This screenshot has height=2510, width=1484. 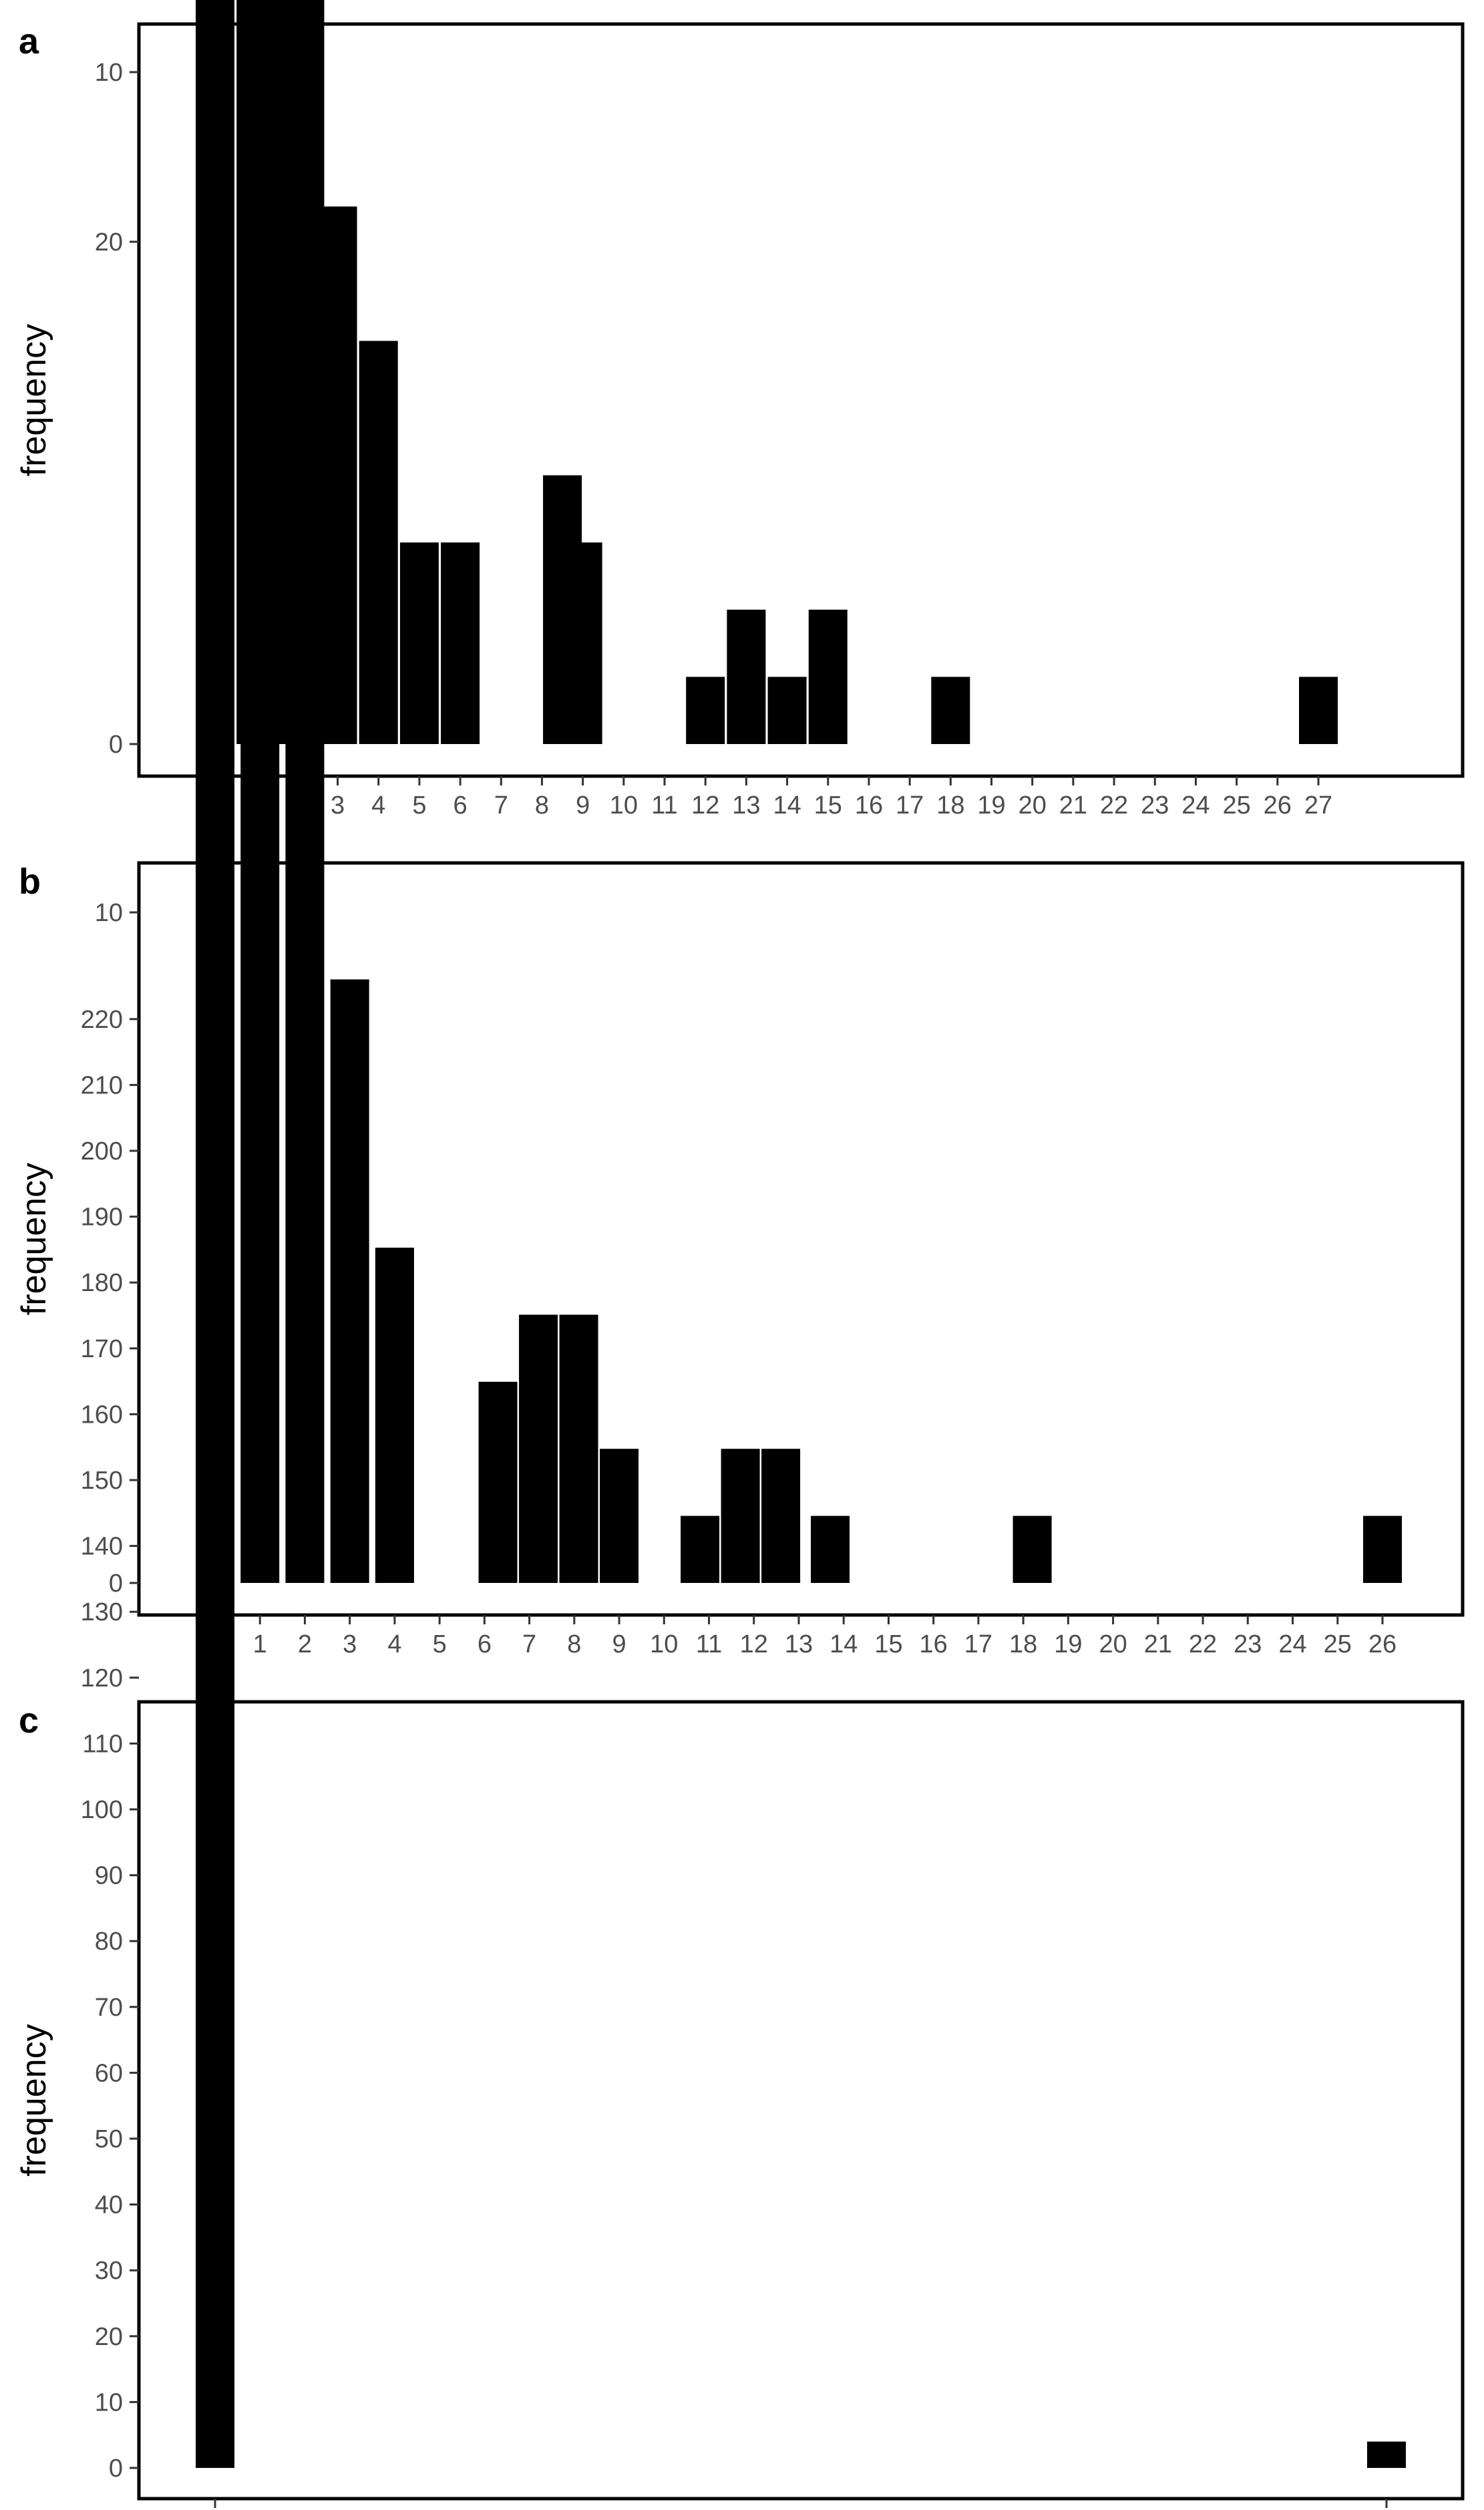 What do you see at coordinates (109, 1876) in the screenshot?
I see `y-tick-label-c-90: 90` at bounding box center [109, 1876].